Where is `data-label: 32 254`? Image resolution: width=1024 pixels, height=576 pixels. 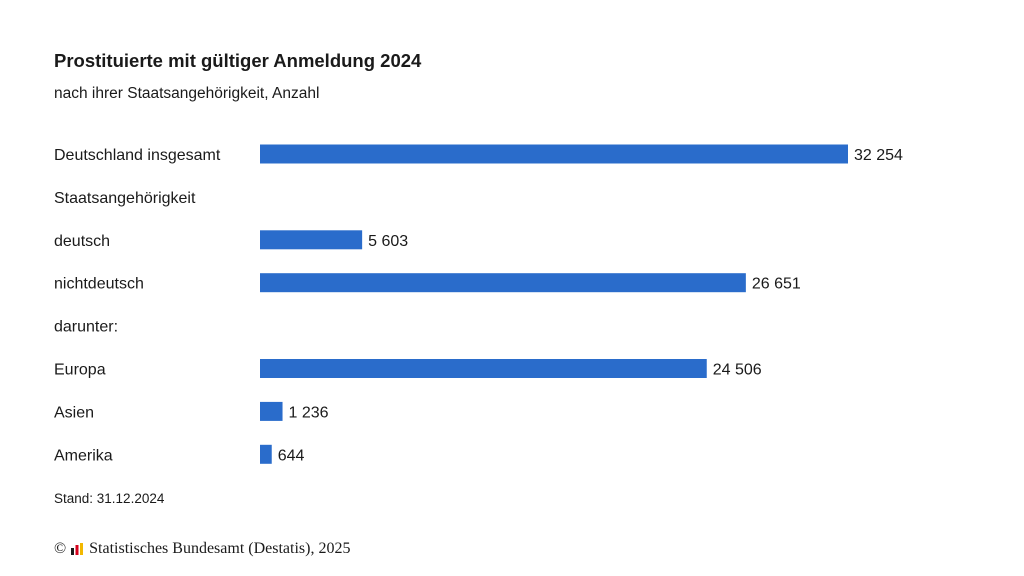
data-label: 32 254 is located at coordinates (878, 155).